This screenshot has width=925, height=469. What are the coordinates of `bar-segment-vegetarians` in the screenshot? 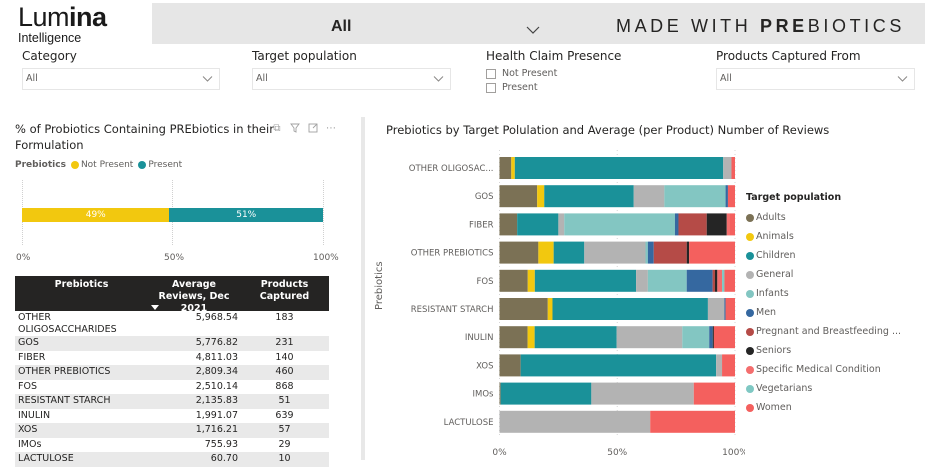 It's located at (723, 280).